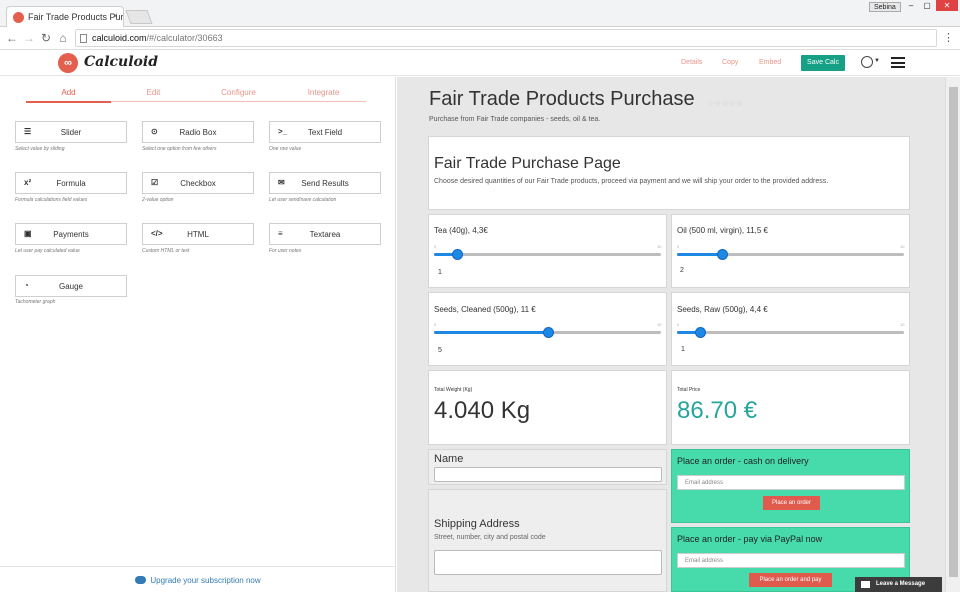 Image resolution: width=960 pixels, height=592 pixels. I want to click on widget-description: Tachometer graph, so click(35, 302).